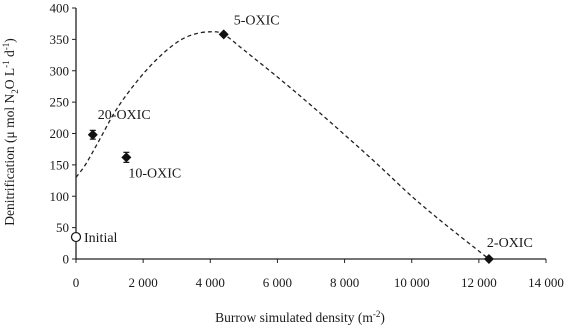 The height and width of the screenshot is (331, 581). Describe the element at coordinates (412, 282) in the screenshot. I see `x-tick-label: 10 000` at that location.